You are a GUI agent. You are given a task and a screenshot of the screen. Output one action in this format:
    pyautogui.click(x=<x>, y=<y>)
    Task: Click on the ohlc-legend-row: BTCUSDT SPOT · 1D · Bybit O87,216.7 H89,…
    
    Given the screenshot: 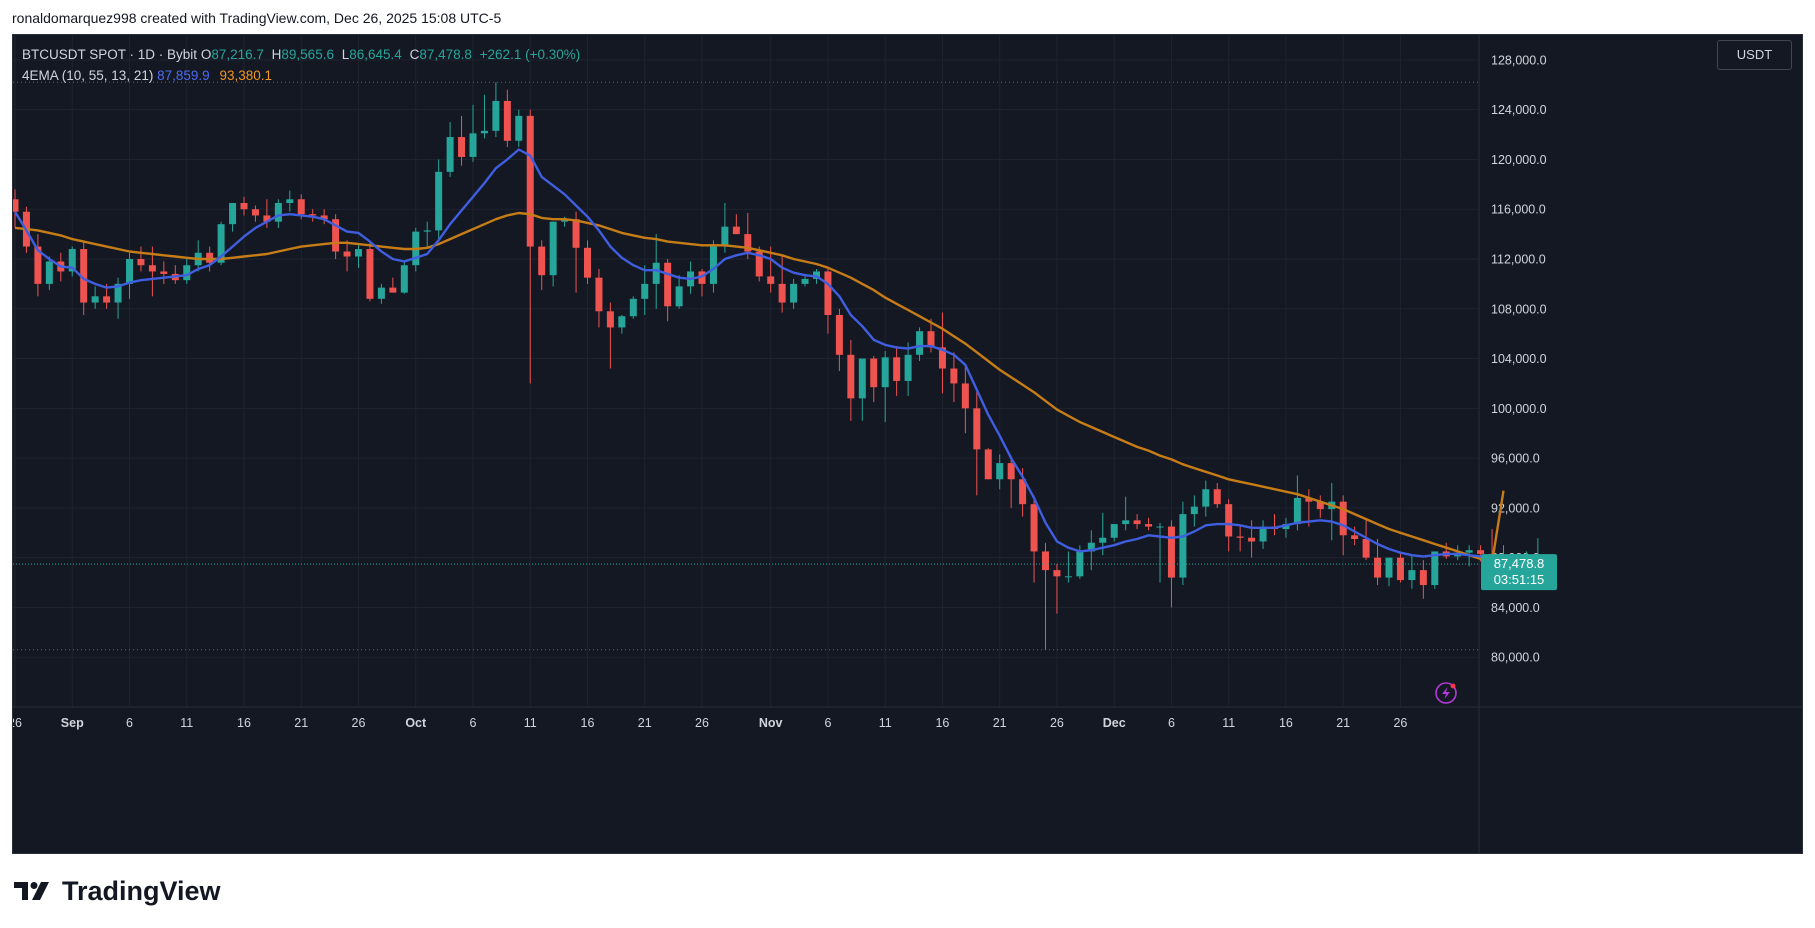 What is the action you would take?
    pyautogui.click(x=303, y=54)
    